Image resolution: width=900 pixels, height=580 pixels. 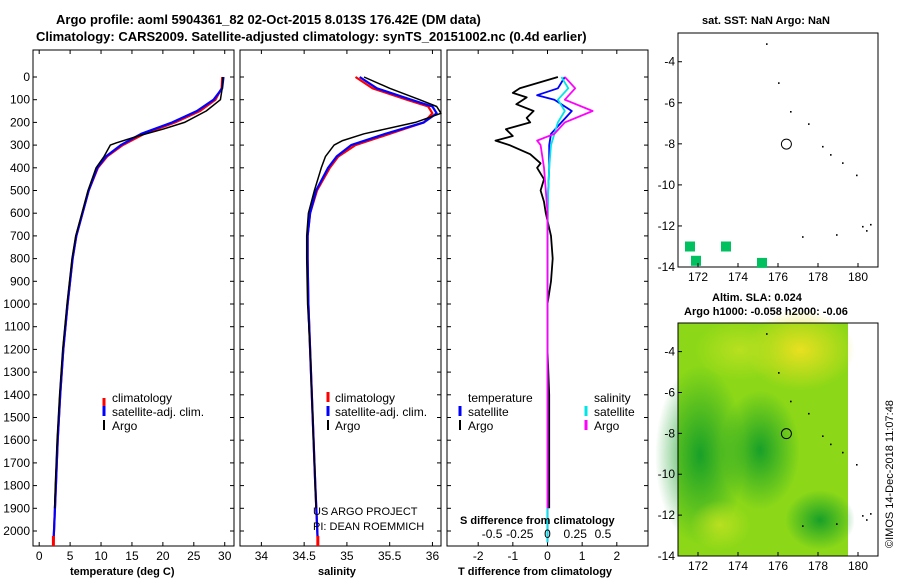 I want to click on s-tick-label: 0, so click(x=547, y=534).